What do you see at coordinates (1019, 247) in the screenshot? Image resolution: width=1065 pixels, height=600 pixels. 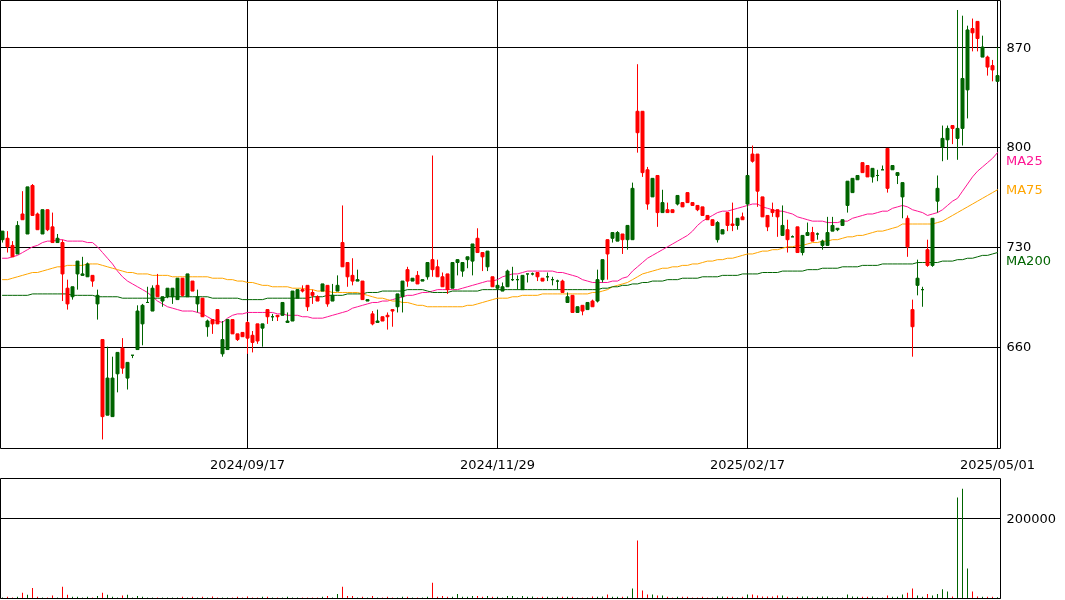 I see `y-tick-label: 730` at bounding box center [1019, 247].